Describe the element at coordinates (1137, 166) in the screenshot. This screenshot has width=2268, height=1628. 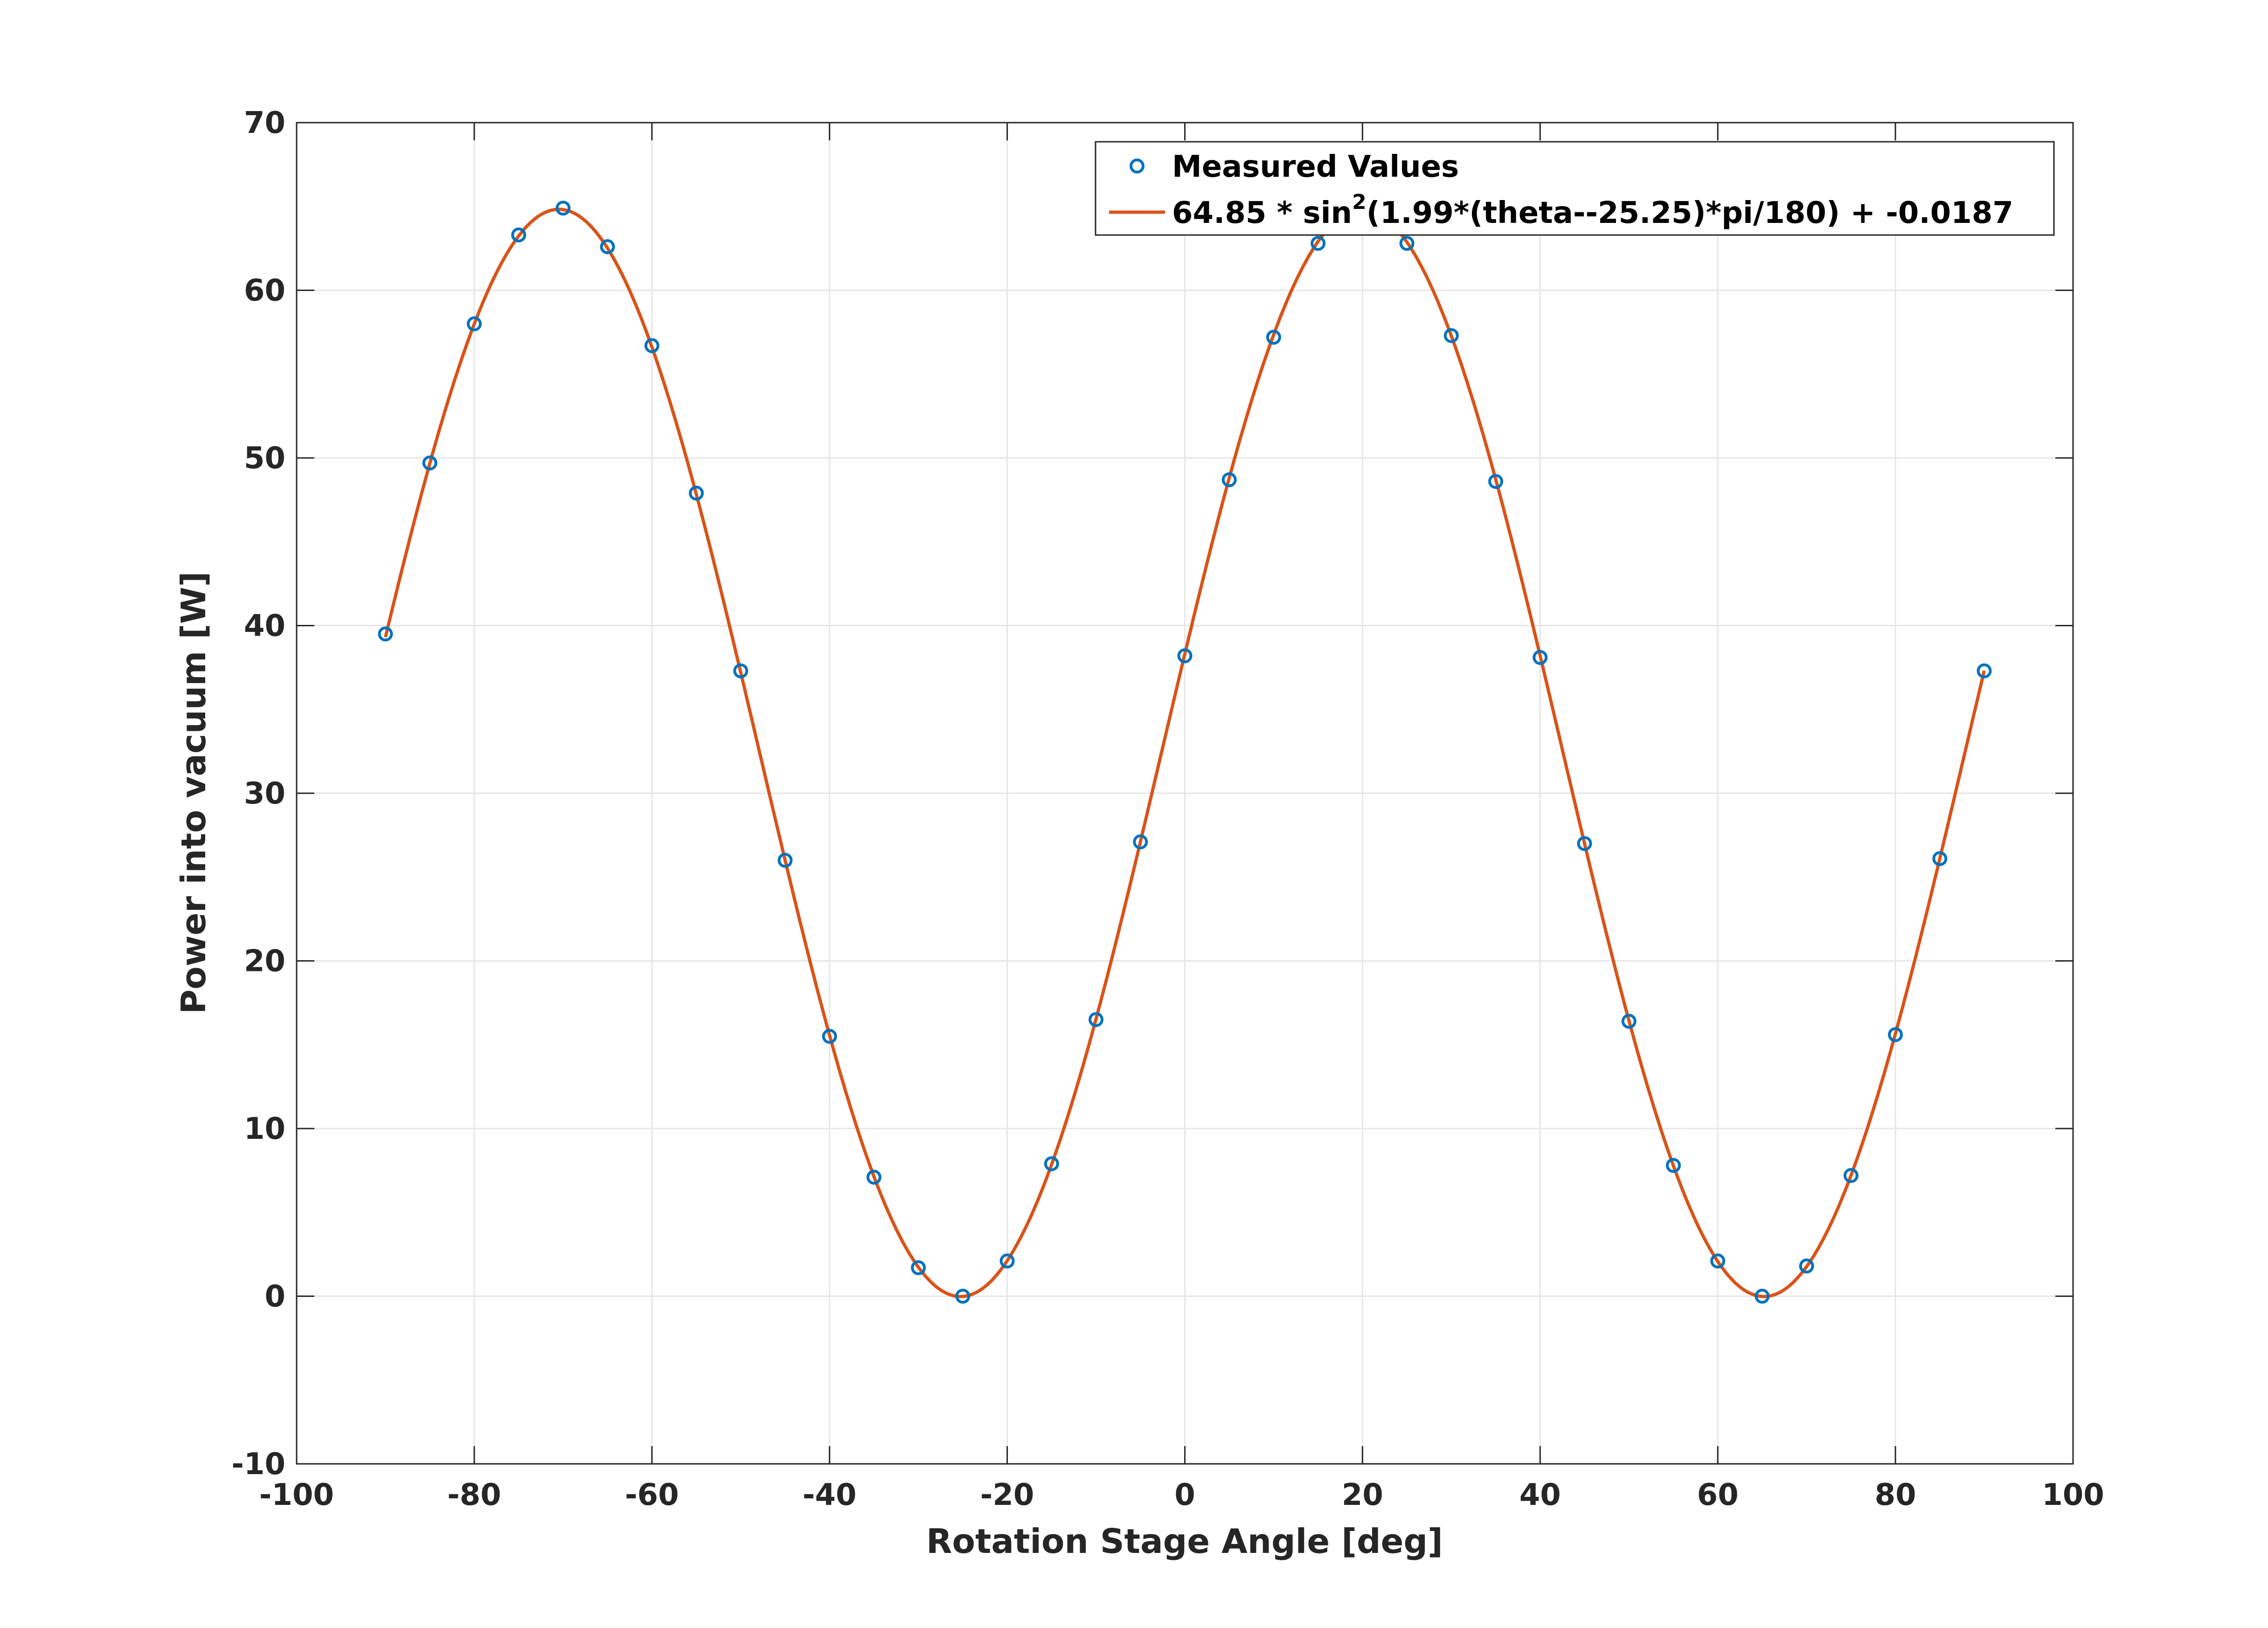
I see `legend-marker-measured` at that location.